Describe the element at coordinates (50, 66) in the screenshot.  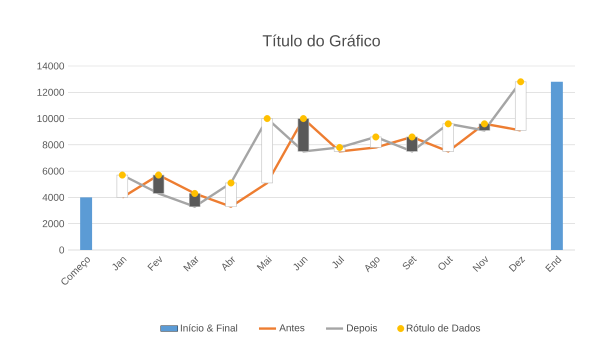
I see `y-tick-label: 14000` at that location.